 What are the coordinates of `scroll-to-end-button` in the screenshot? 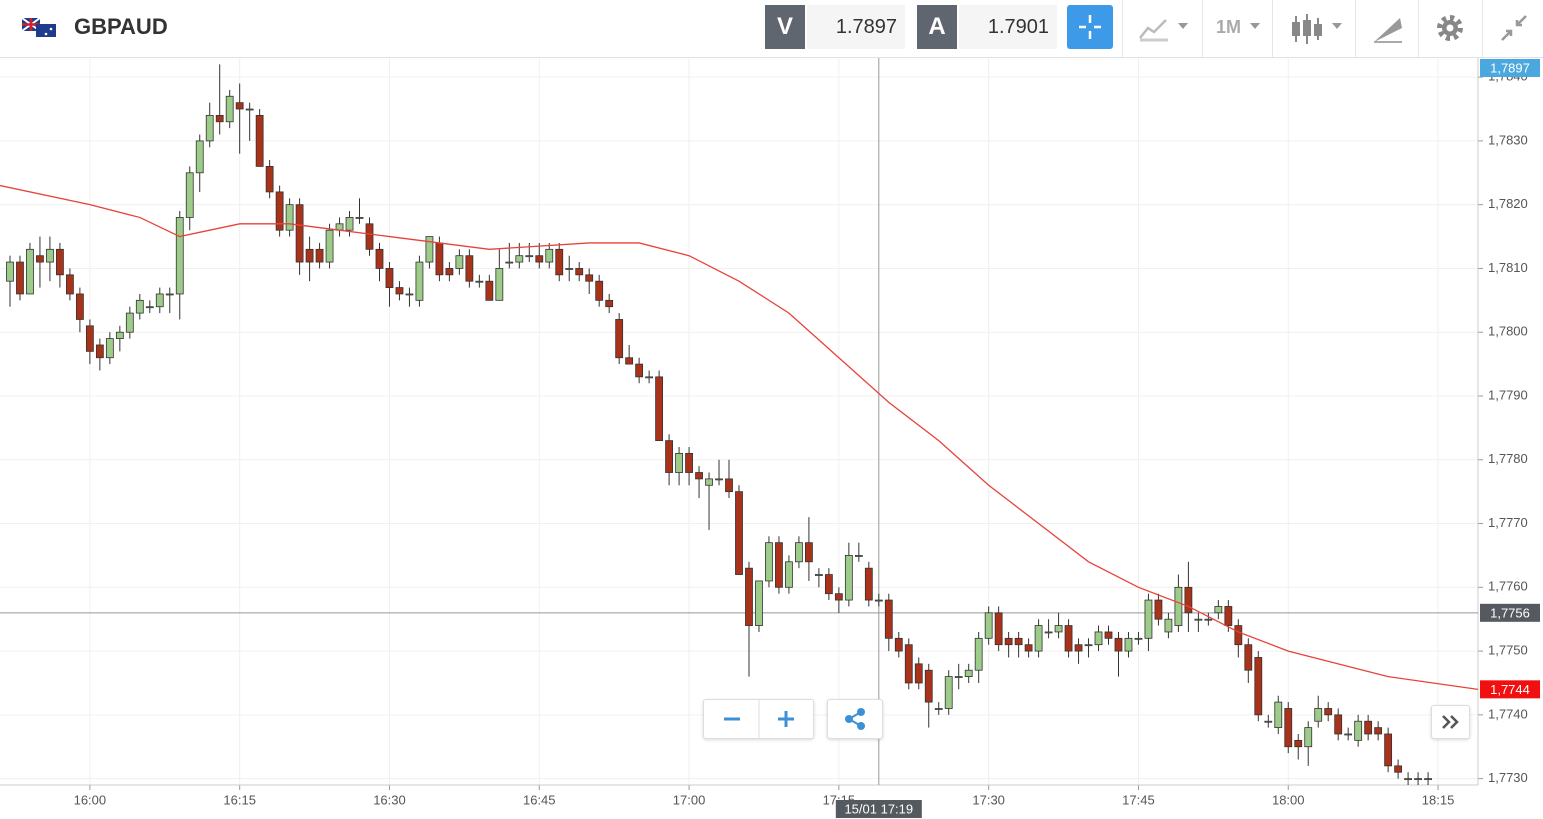 It's located at (1450, 722).